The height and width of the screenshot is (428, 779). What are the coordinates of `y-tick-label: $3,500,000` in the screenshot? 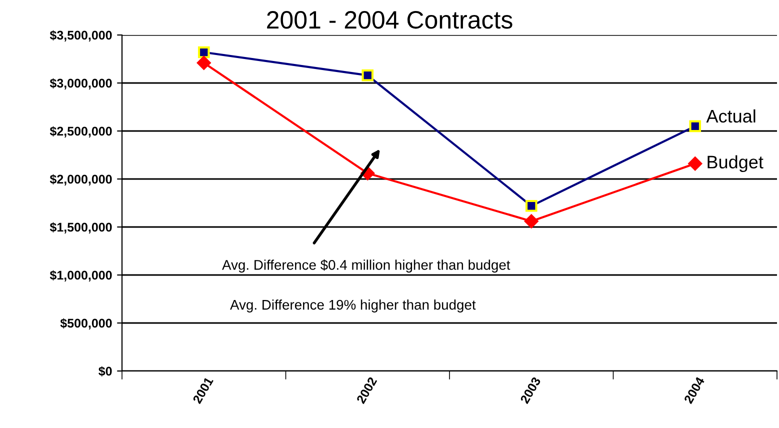 It's located at (81, 36).